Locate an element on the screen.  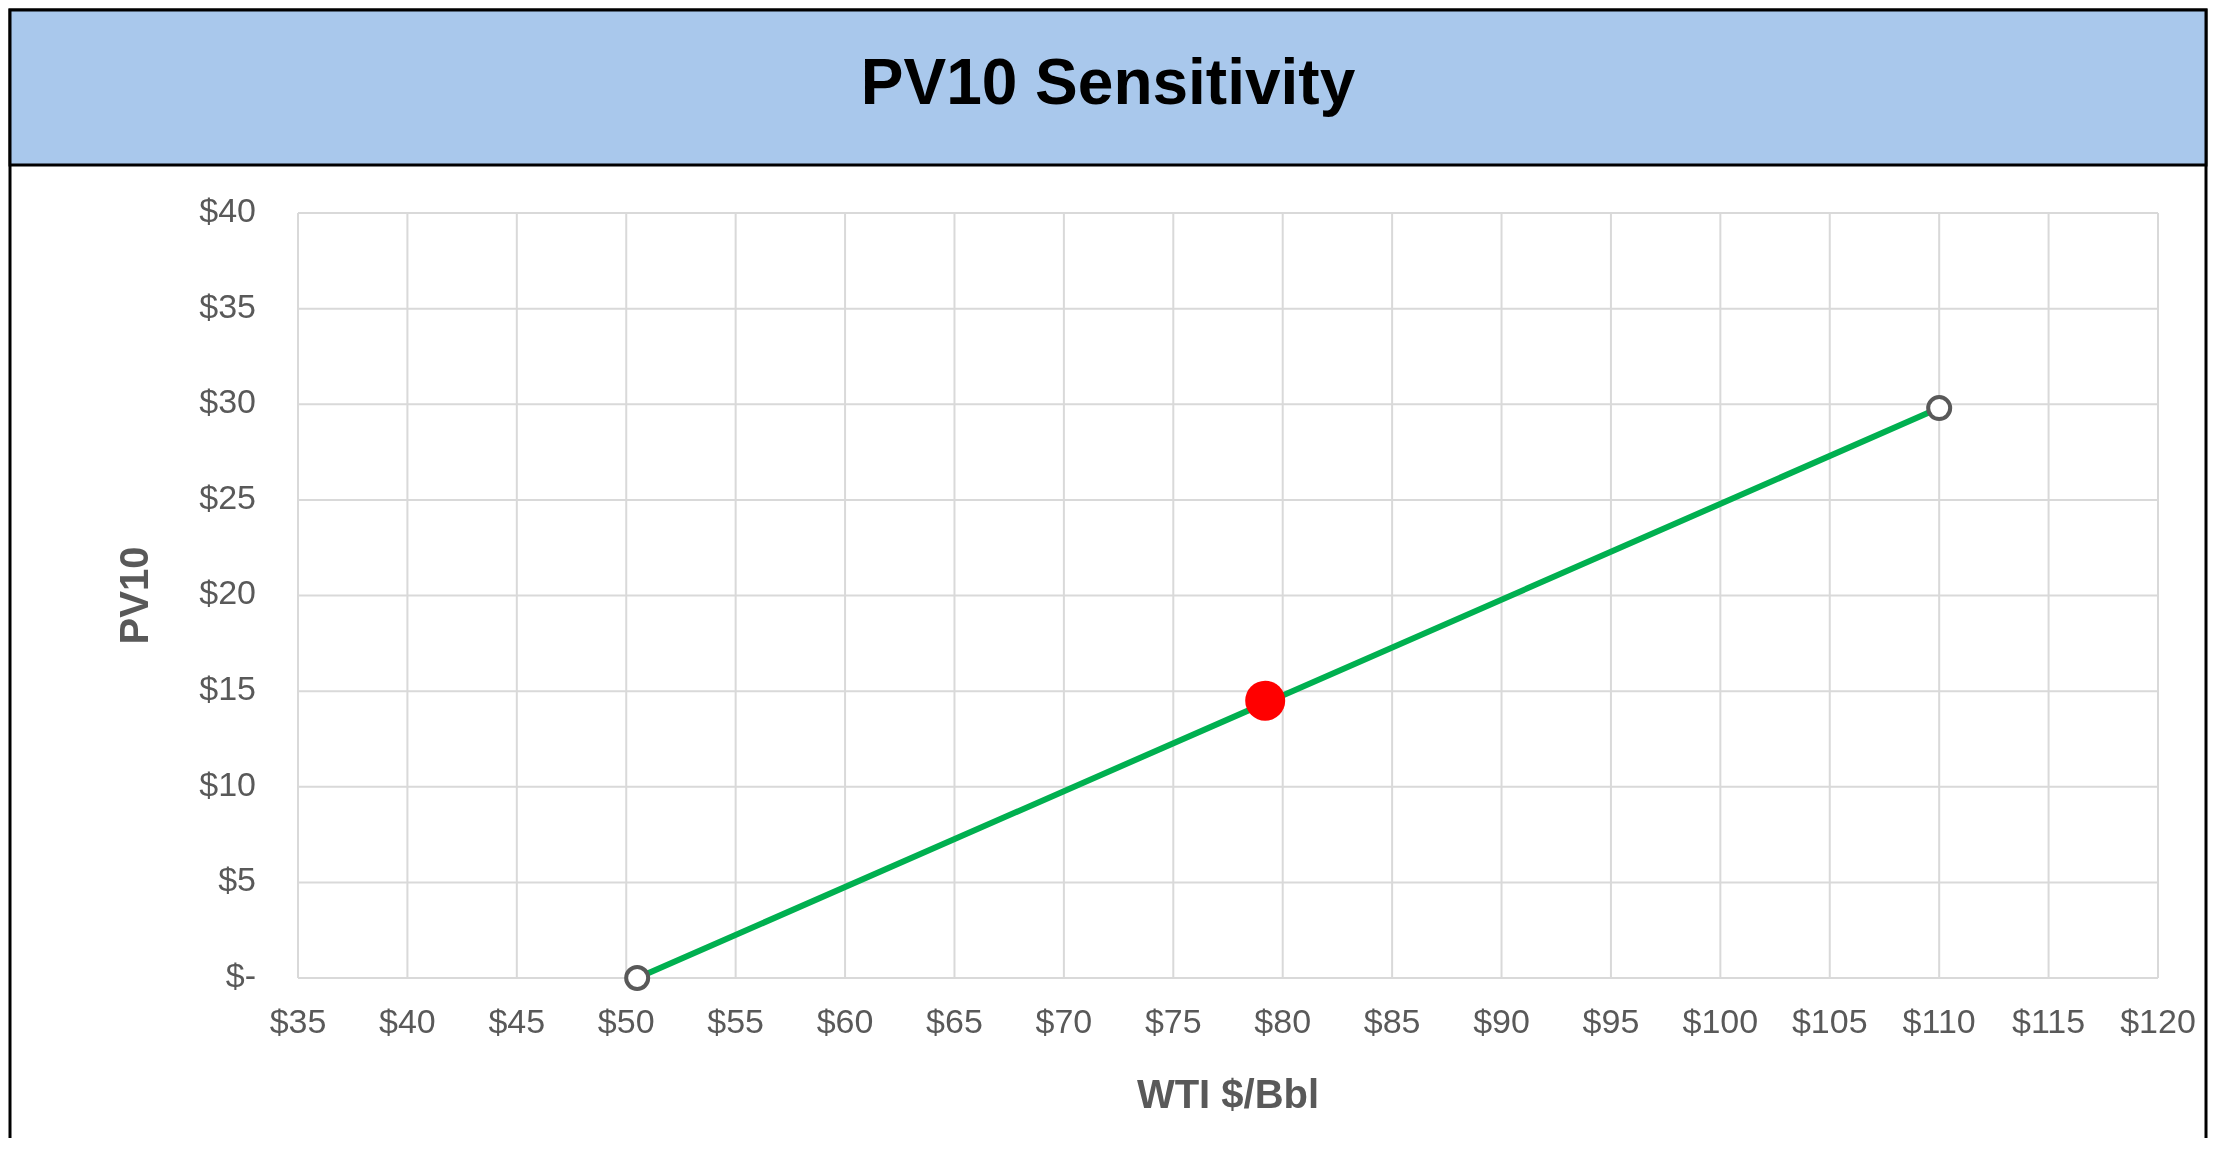
y-tick-label: $- is located at coordinates (240, 974).